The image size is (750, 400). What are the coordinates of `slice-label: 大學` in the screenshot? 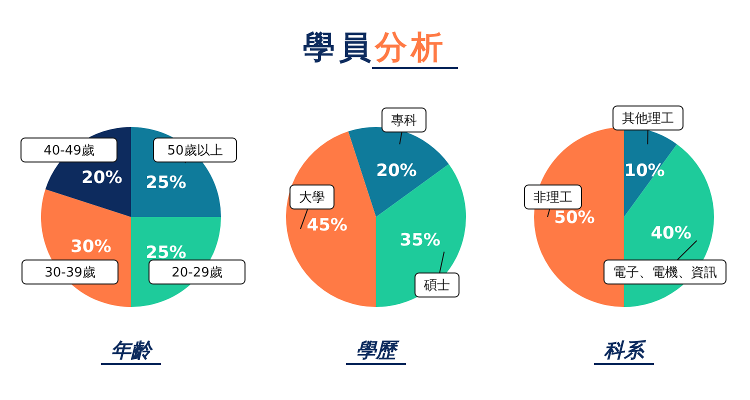 It's located at (312, 198).